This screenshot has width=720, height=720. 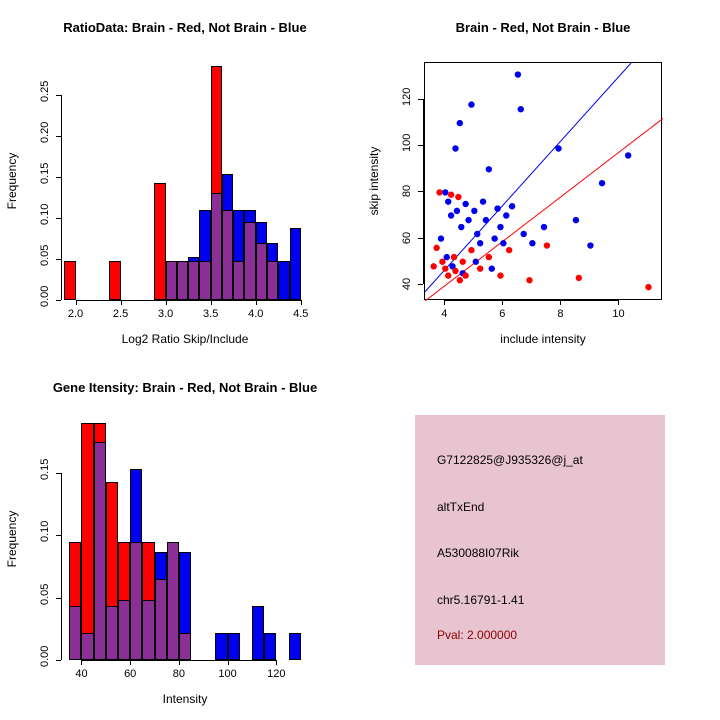 I want to click on y-tick-label: 100, so click(x=407, y=143).